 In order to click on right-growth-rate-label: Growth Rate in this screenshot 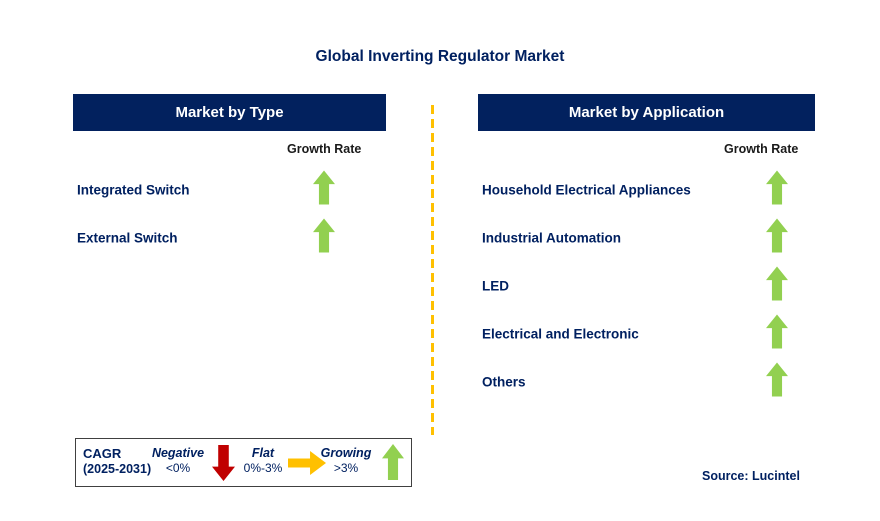, I will do `click(761, 149)`.